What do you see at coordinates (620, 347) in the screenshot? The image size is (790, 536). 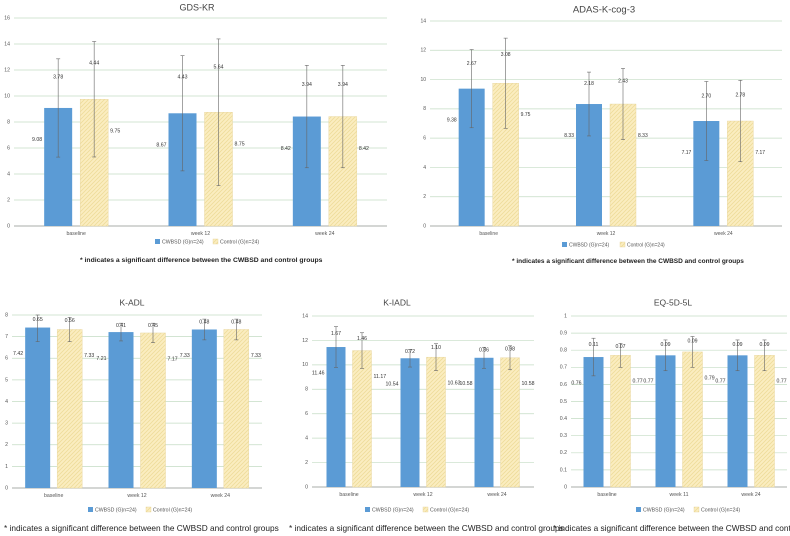 I see `data-label-sd: 0.07` at bounding box center [620, 347].